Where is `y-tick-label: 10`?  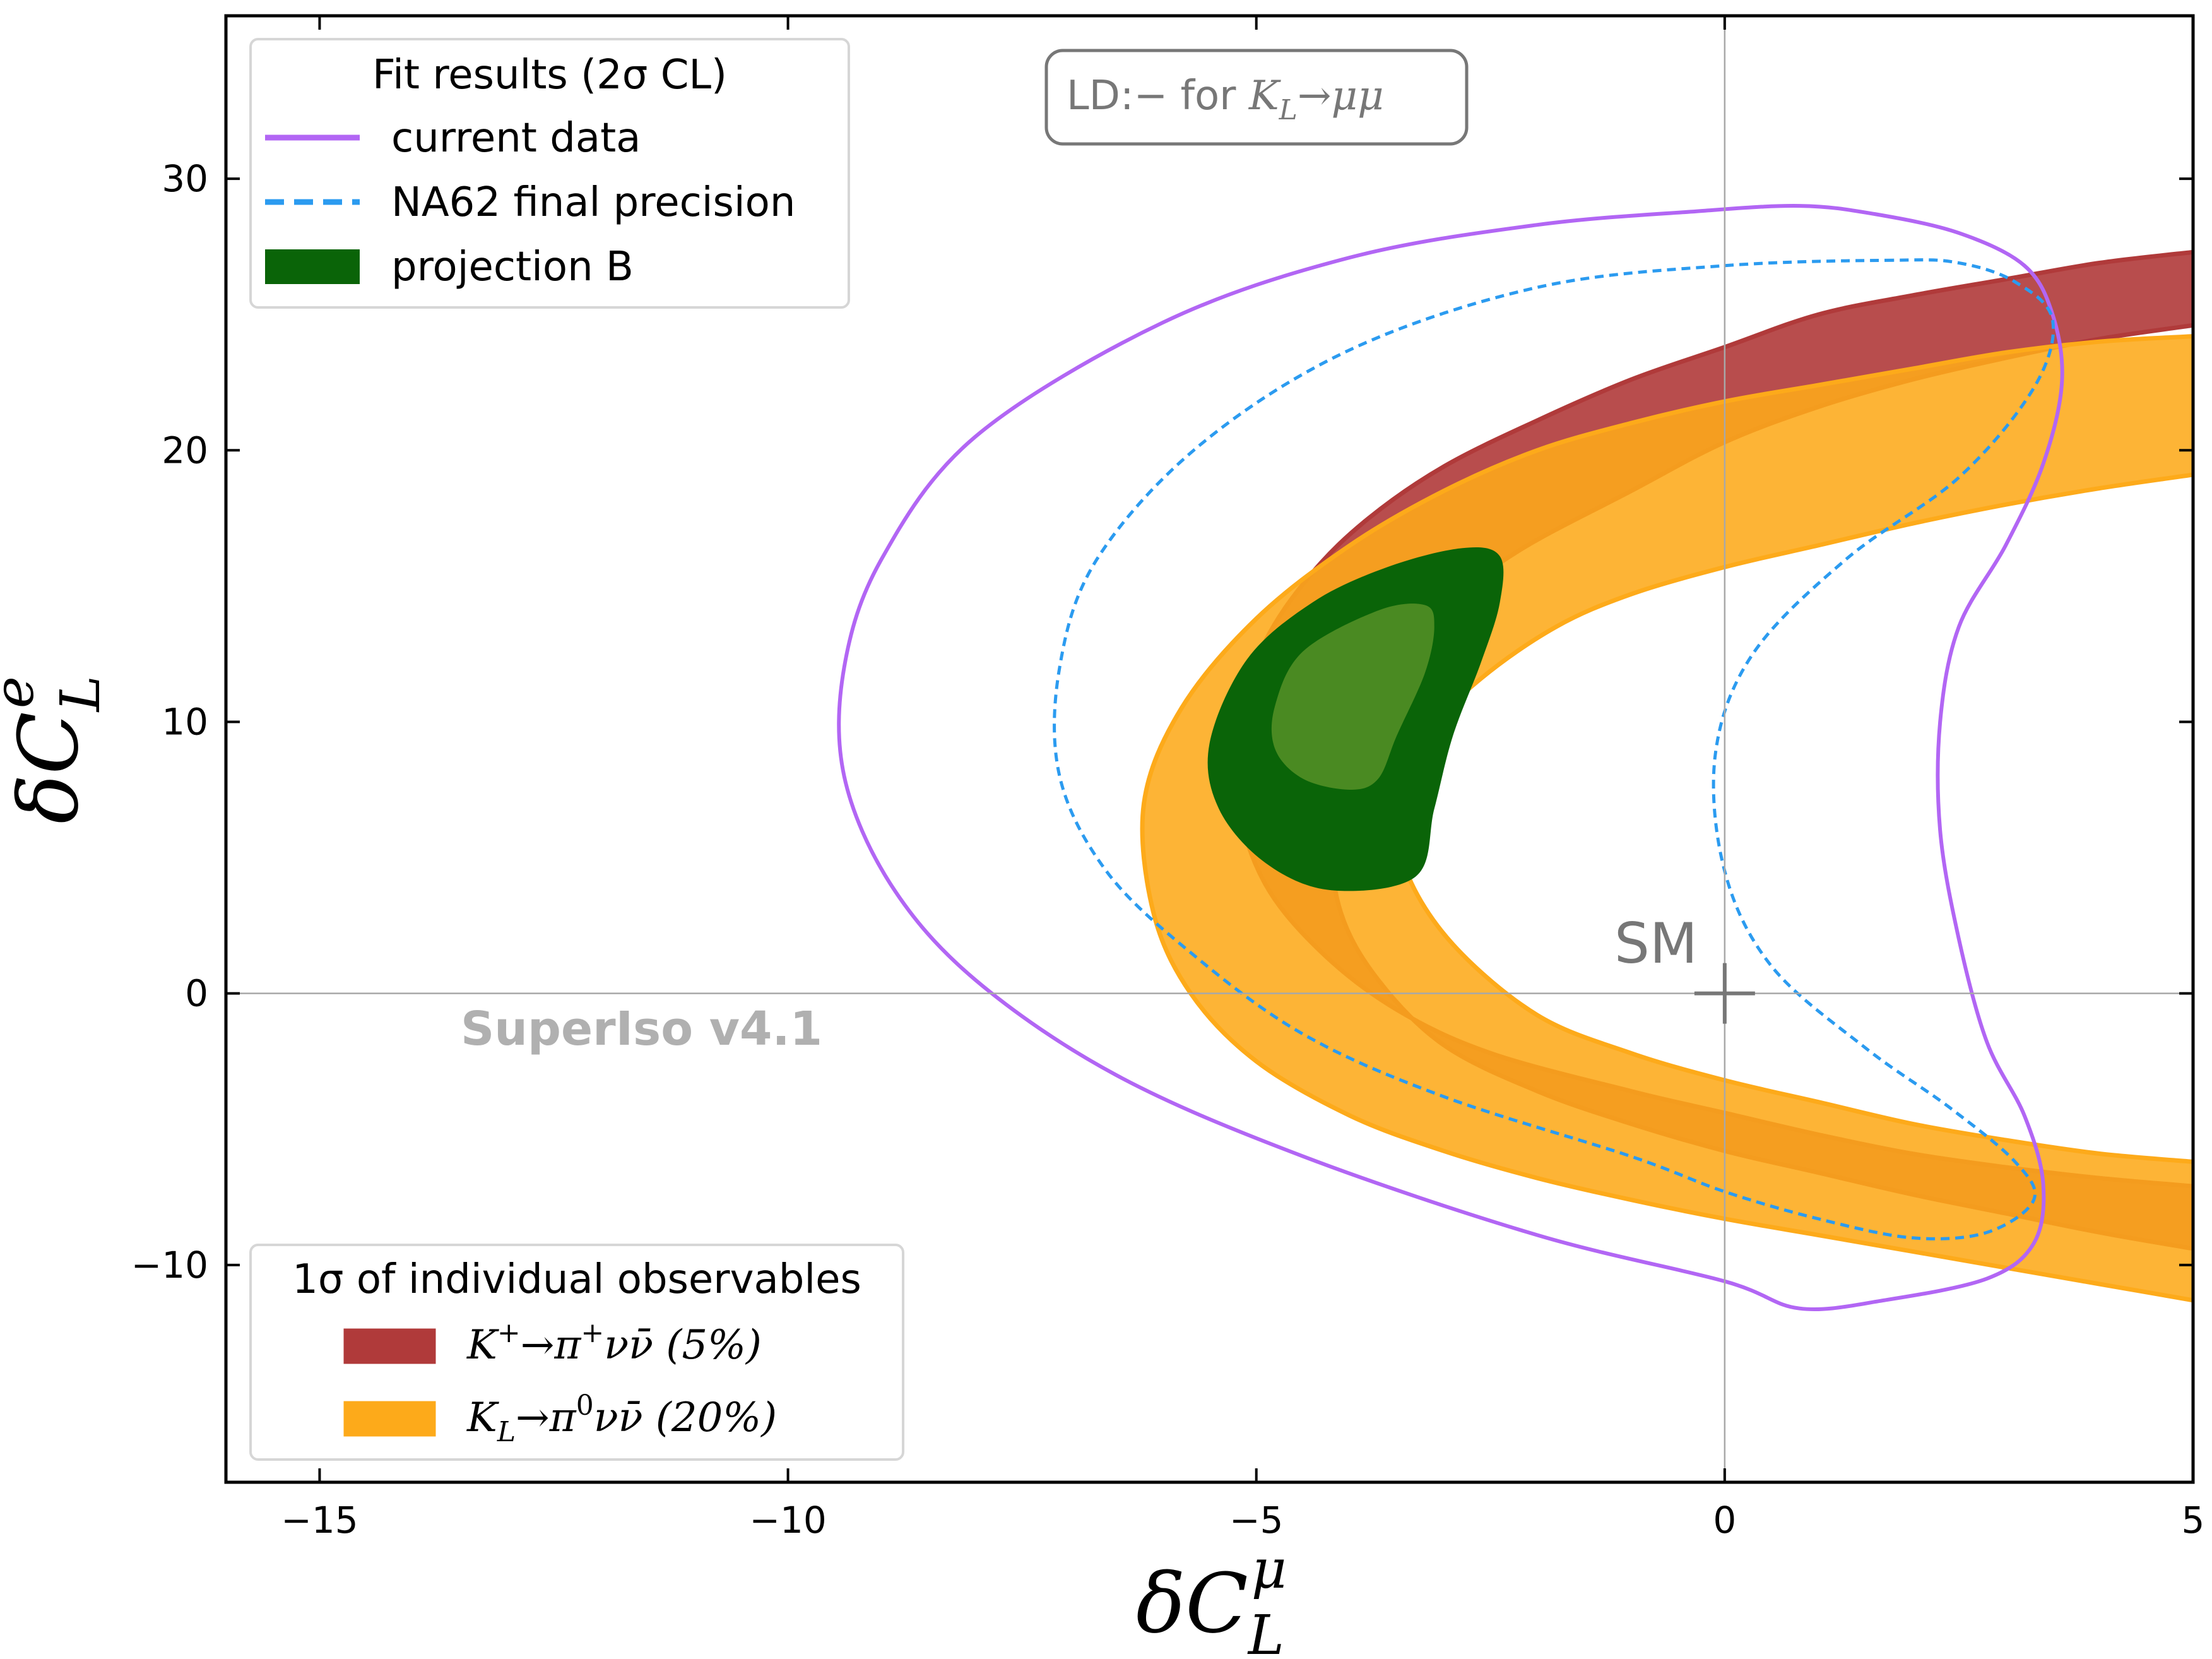
y-tick-label: 10 is located at coordinates (185, 721).